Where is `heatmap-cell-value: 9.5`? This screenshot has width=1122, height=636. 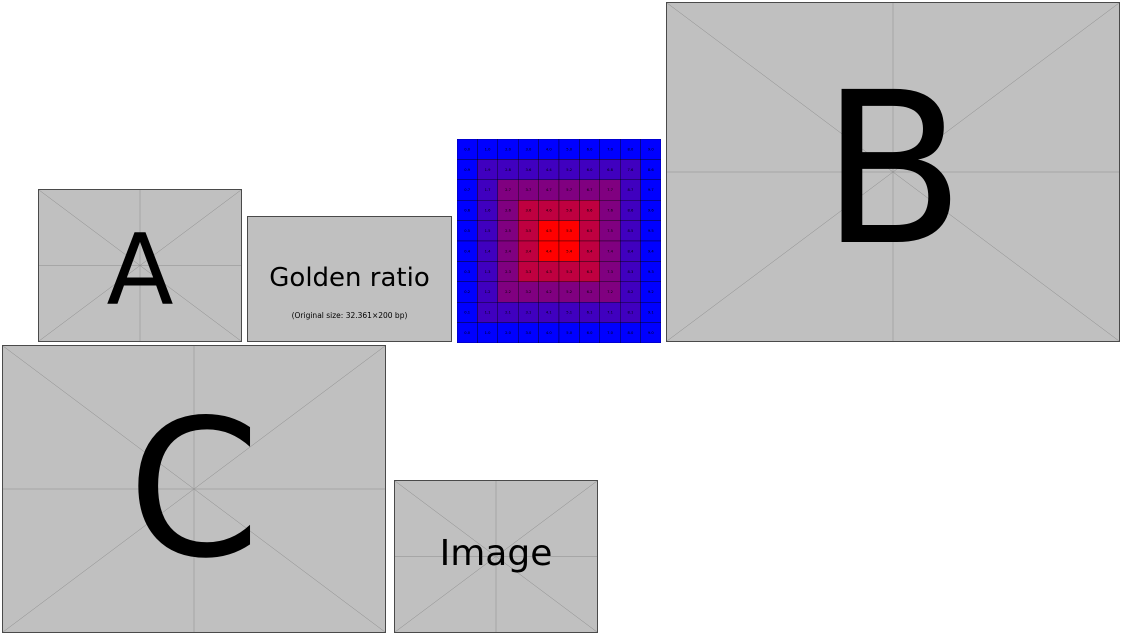 heatmap-cell-value: 9.5 is located at coordinates (651, 231).